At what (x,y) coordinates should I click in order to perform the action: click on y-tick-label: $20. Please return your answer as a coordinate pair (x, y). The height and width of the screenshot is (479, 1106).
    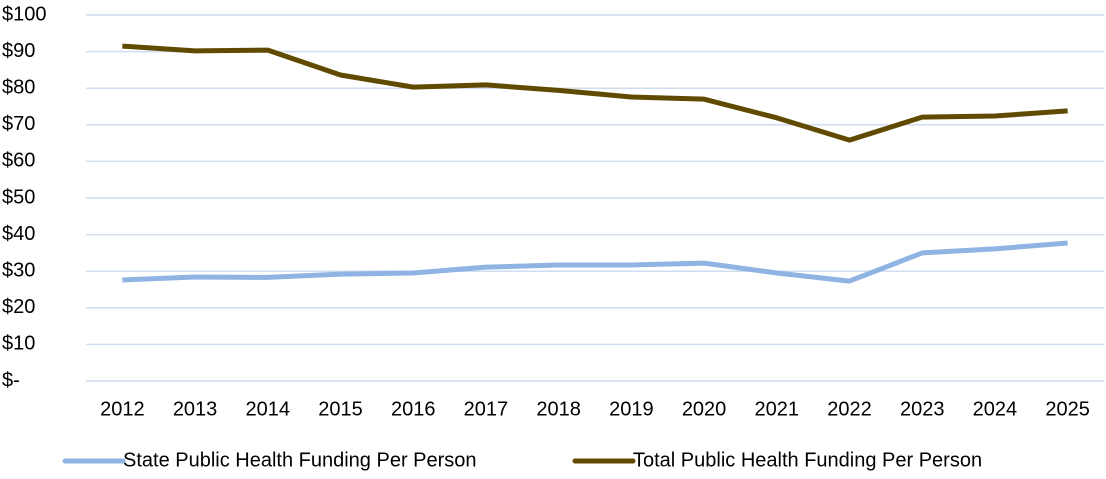
    Looking at the image, I should click on (18, 307).